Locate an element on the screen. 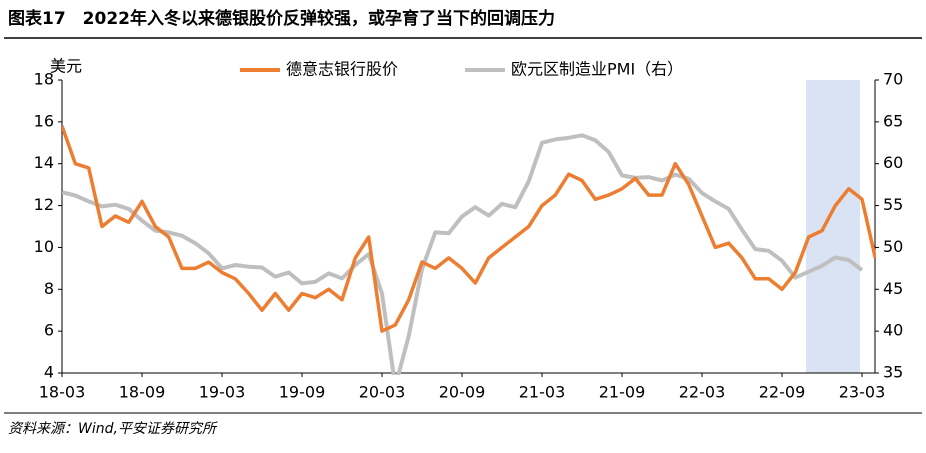  x-tick-label: 23-03 is located at coordinates (862, 392).